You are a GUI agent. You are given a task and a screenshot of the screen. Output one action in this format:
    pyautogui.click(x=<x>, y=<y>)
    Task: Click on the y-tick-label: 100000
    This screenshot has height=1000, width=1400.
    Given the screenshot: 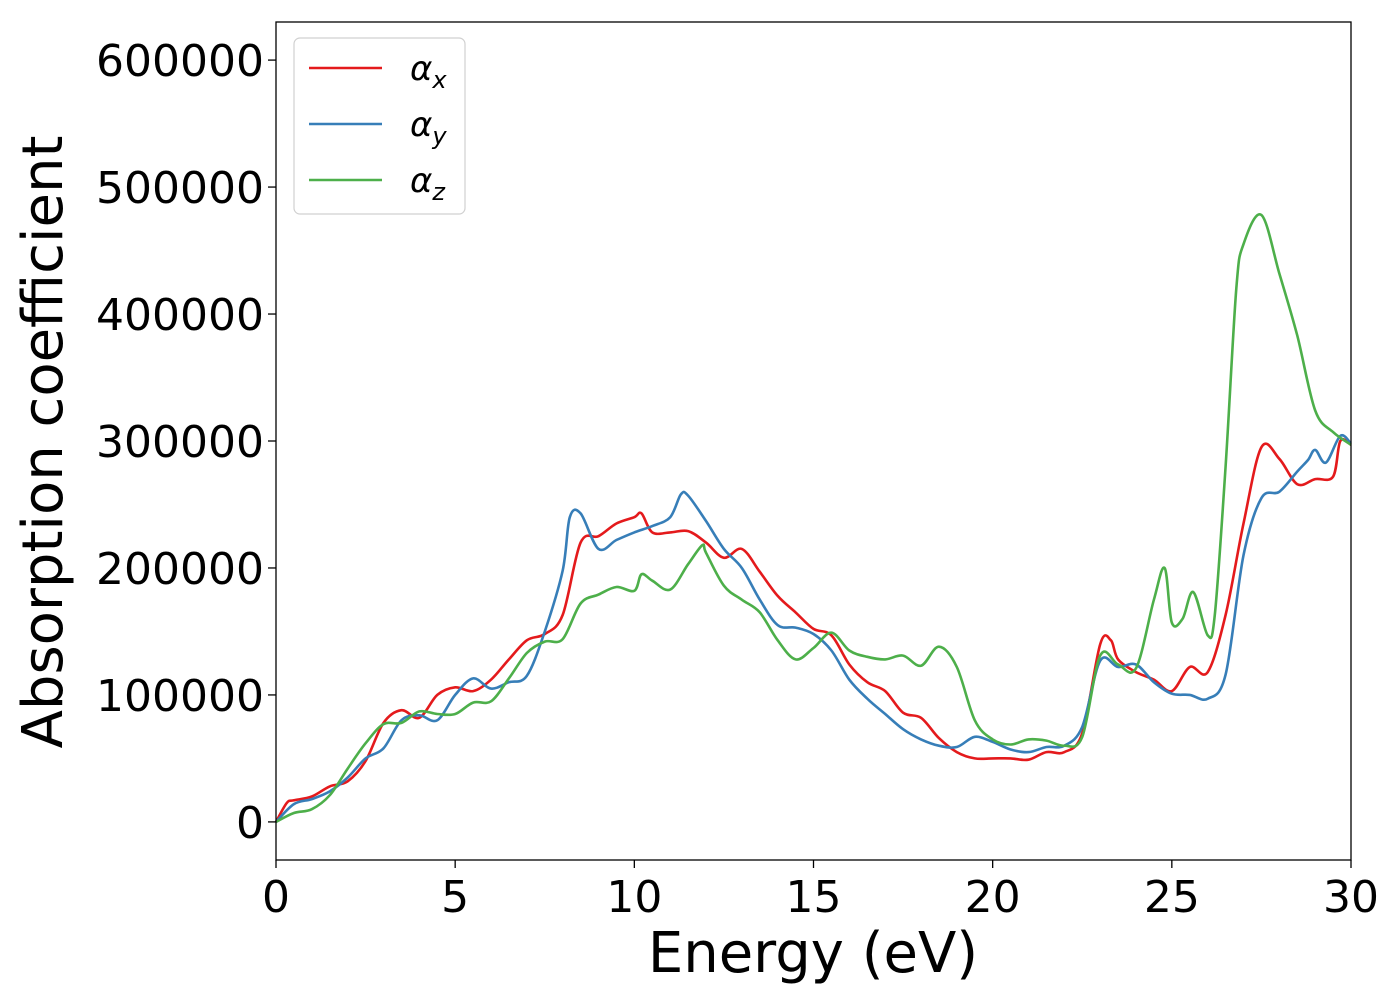 What is the action you would take?
    pyautogui.click(x=180, y=696)
    